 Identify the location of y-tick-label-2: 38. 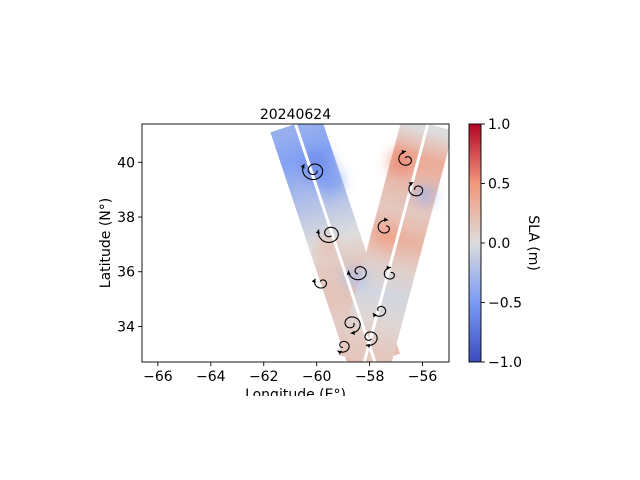
(126, 218).